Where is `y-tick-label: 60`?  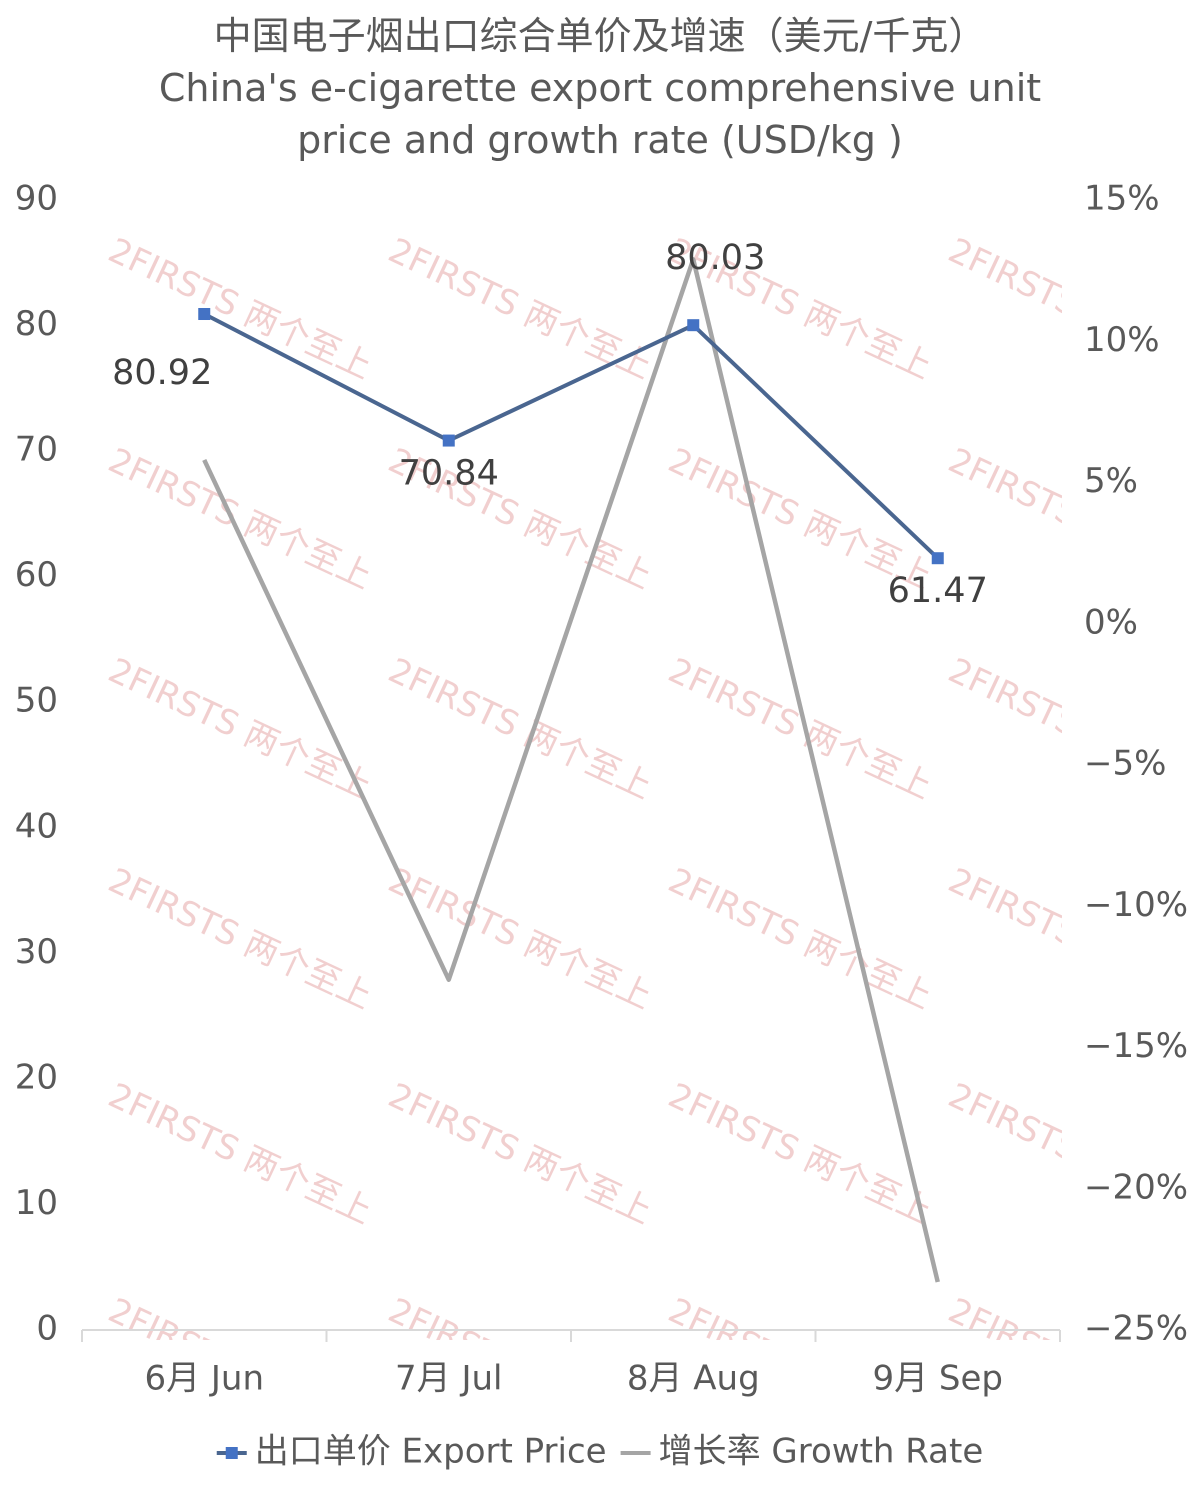 y-tick-label: 60 is located at coordinates (36, 575).